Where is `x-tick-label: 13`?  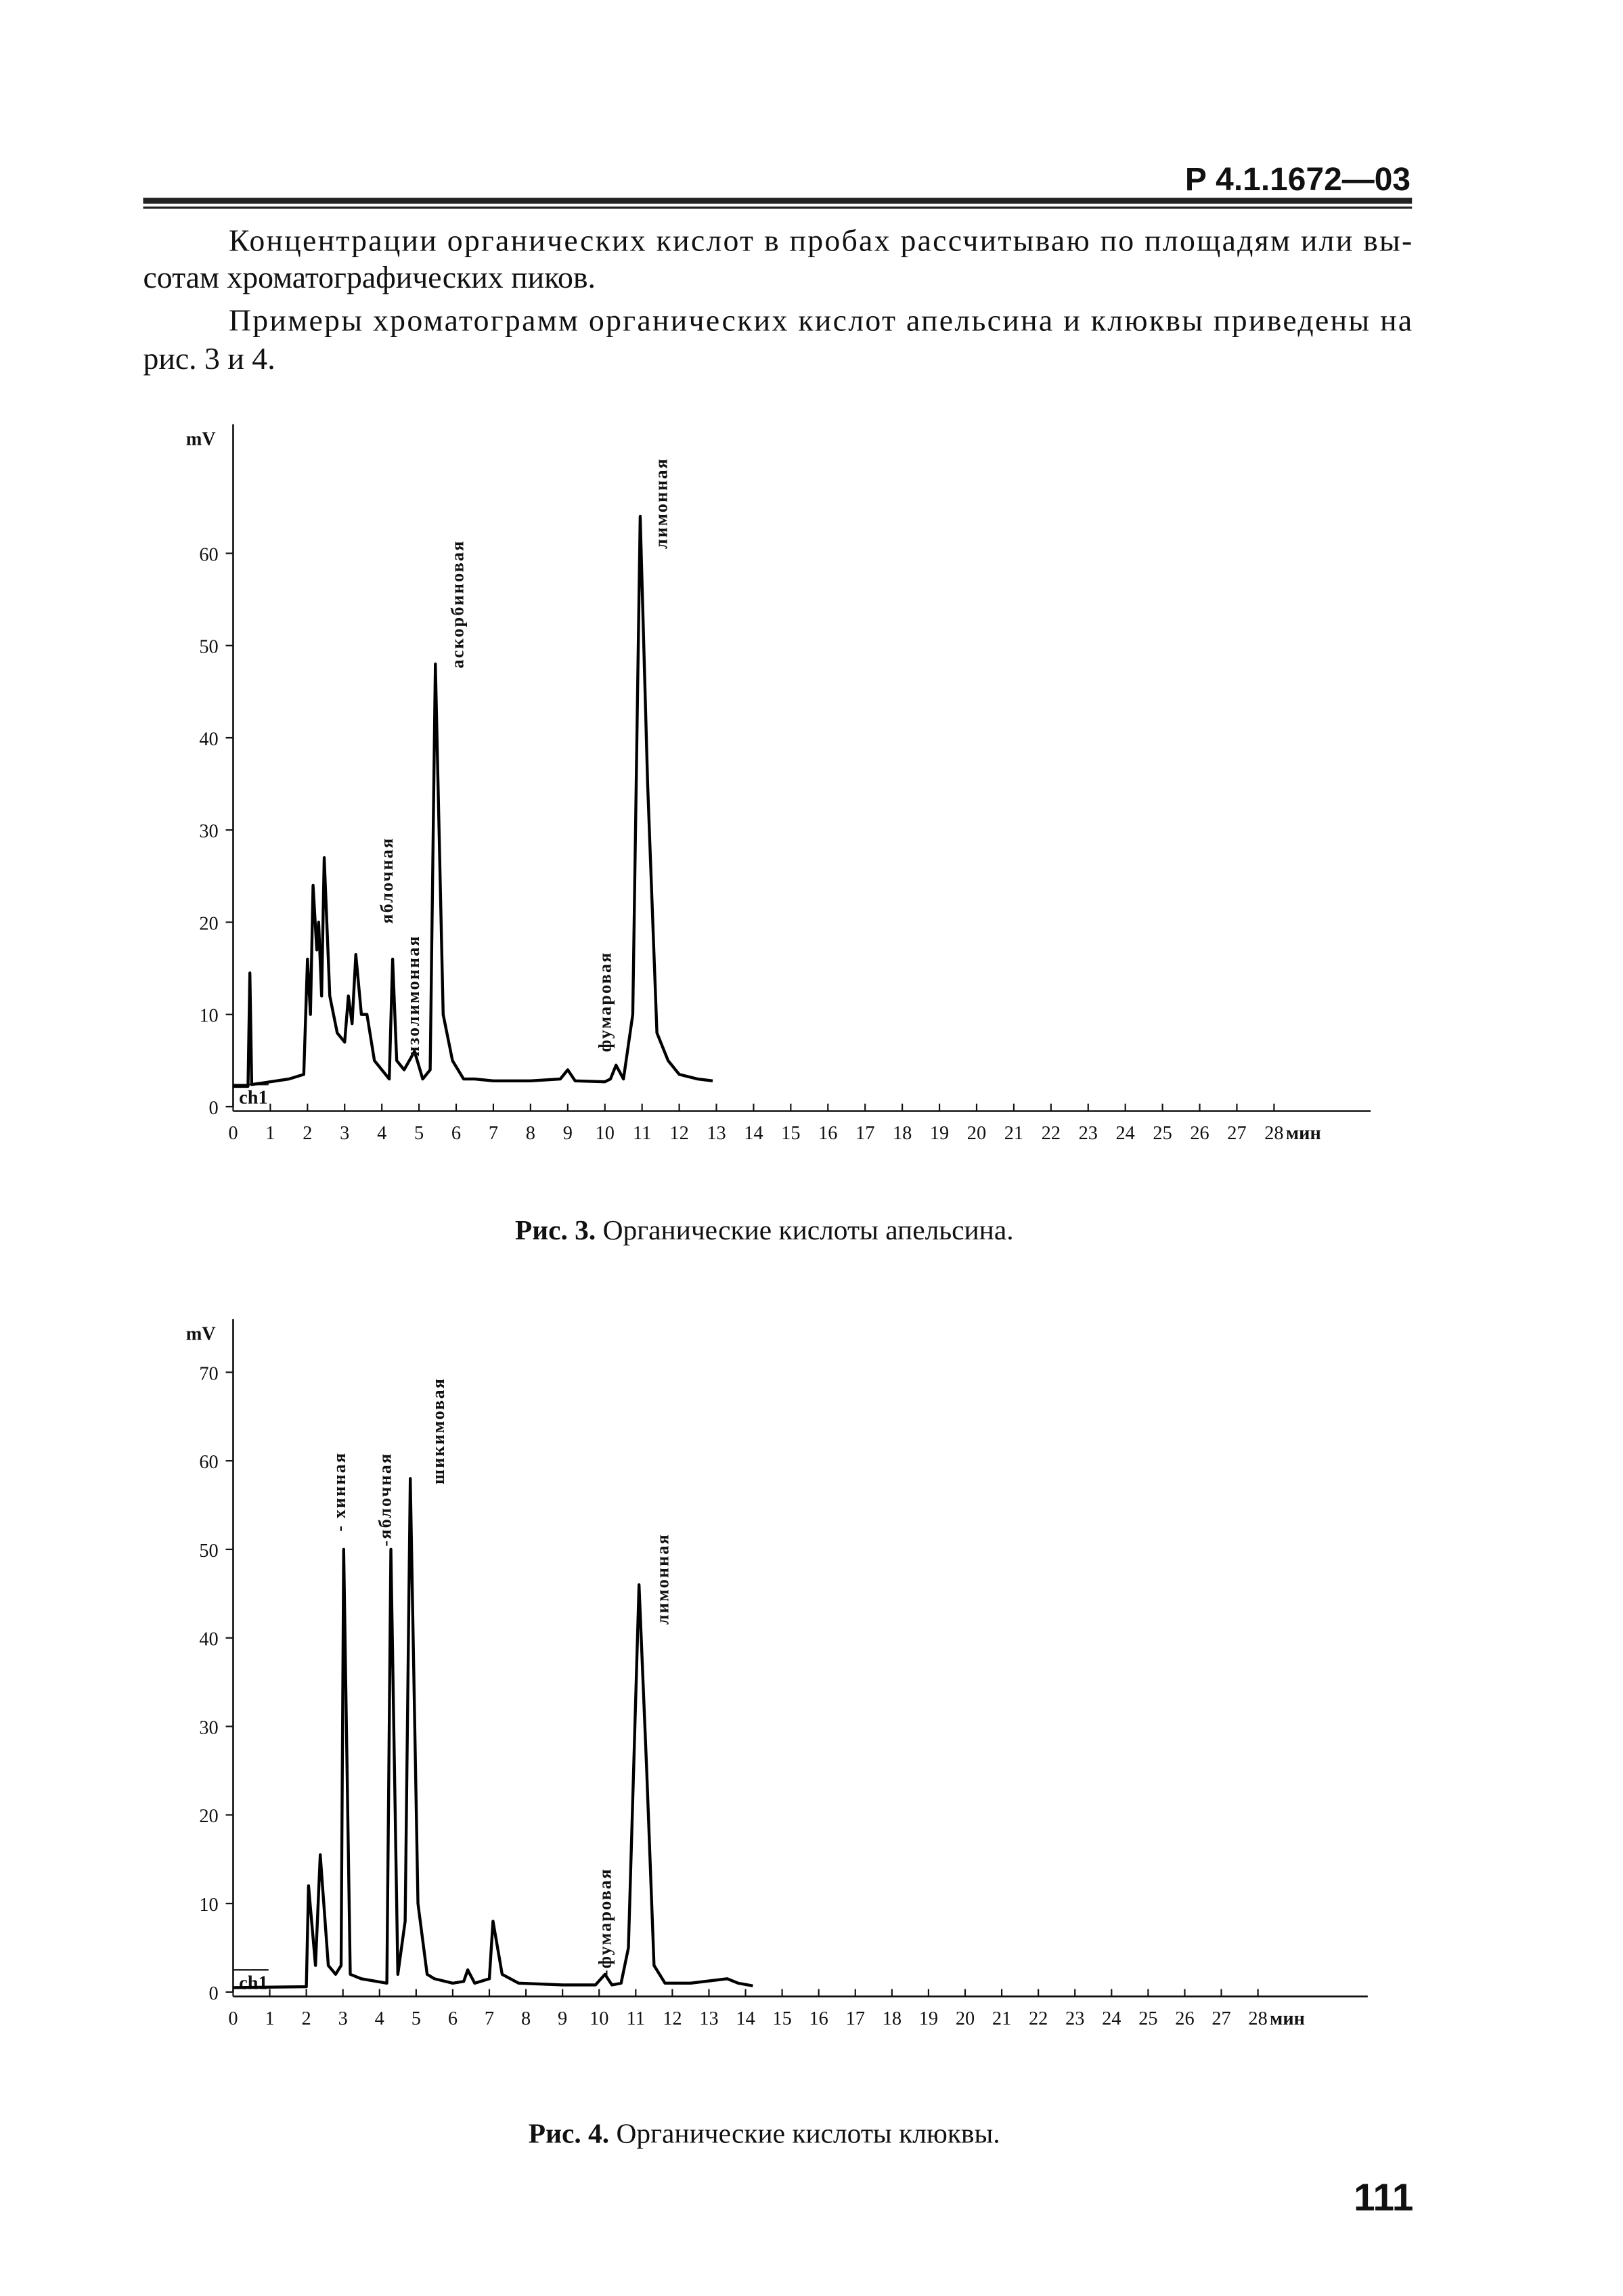 x-tick-label: 13 is located at coordinates (708, 2019).